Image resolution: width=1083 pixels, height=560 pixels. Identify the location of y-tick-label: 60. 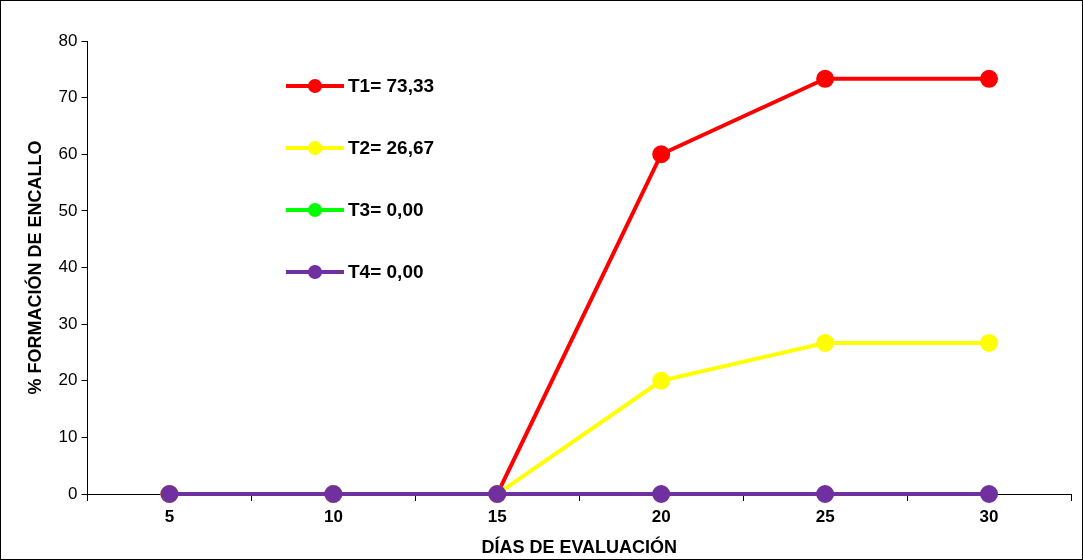
(68, 153).